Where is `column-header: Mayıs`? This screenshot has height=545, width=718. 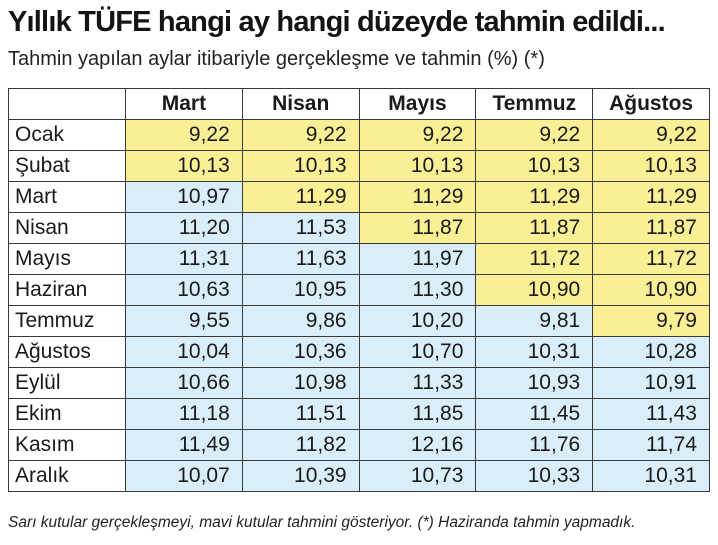
column-header: Mayıs is located at coordinates (417, 104).